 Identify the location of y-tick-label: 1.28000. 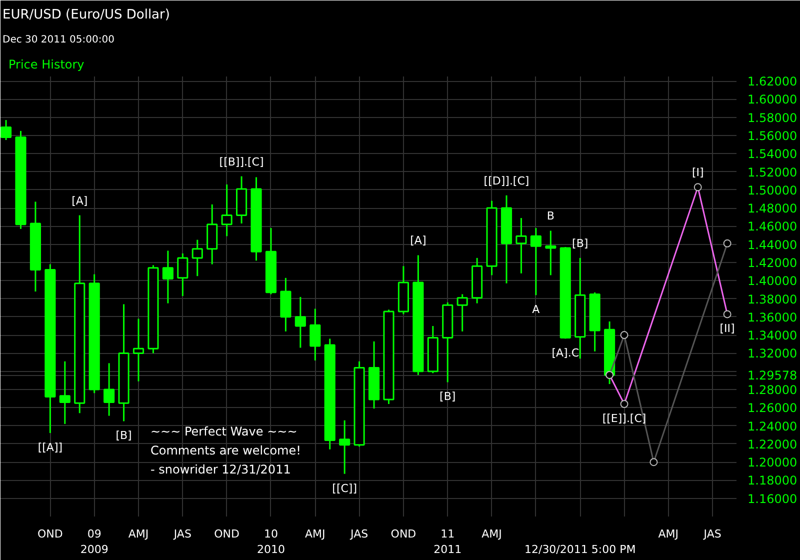
(773, 389).